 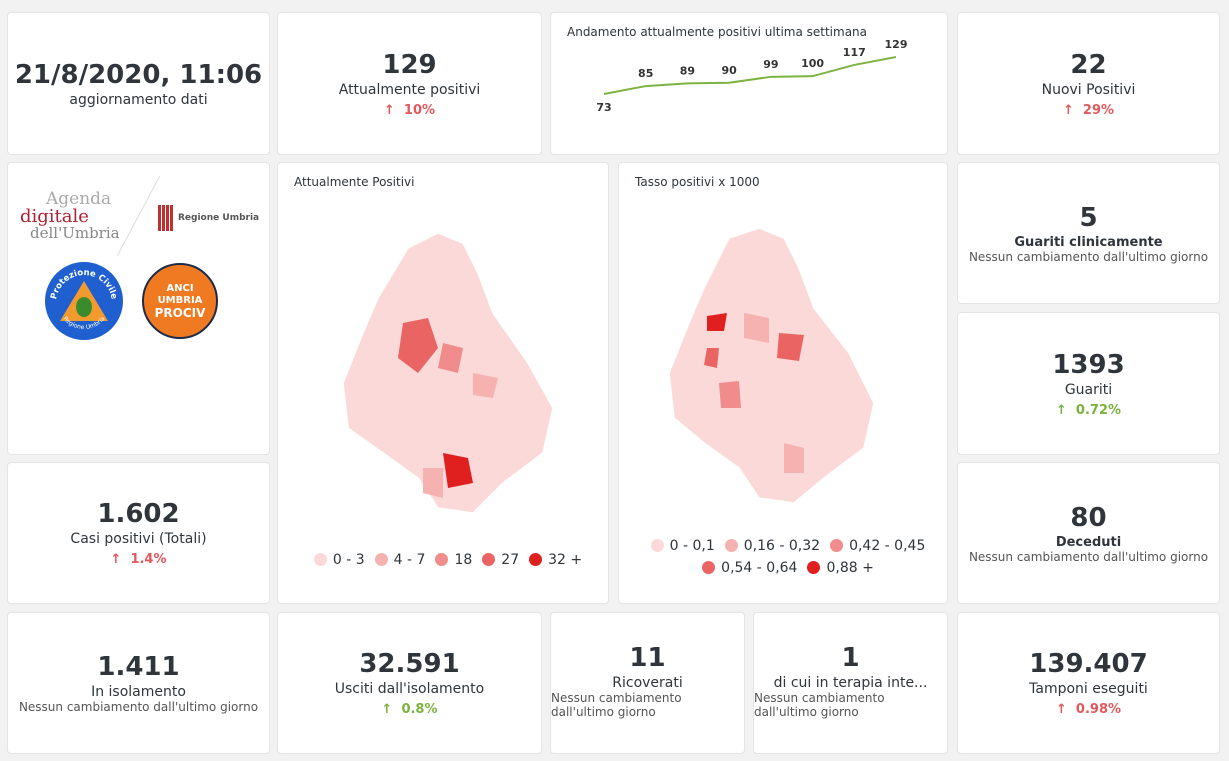 I want to click on kpi-delta: ↑ 0.98%, so click(x=1088, y=709).